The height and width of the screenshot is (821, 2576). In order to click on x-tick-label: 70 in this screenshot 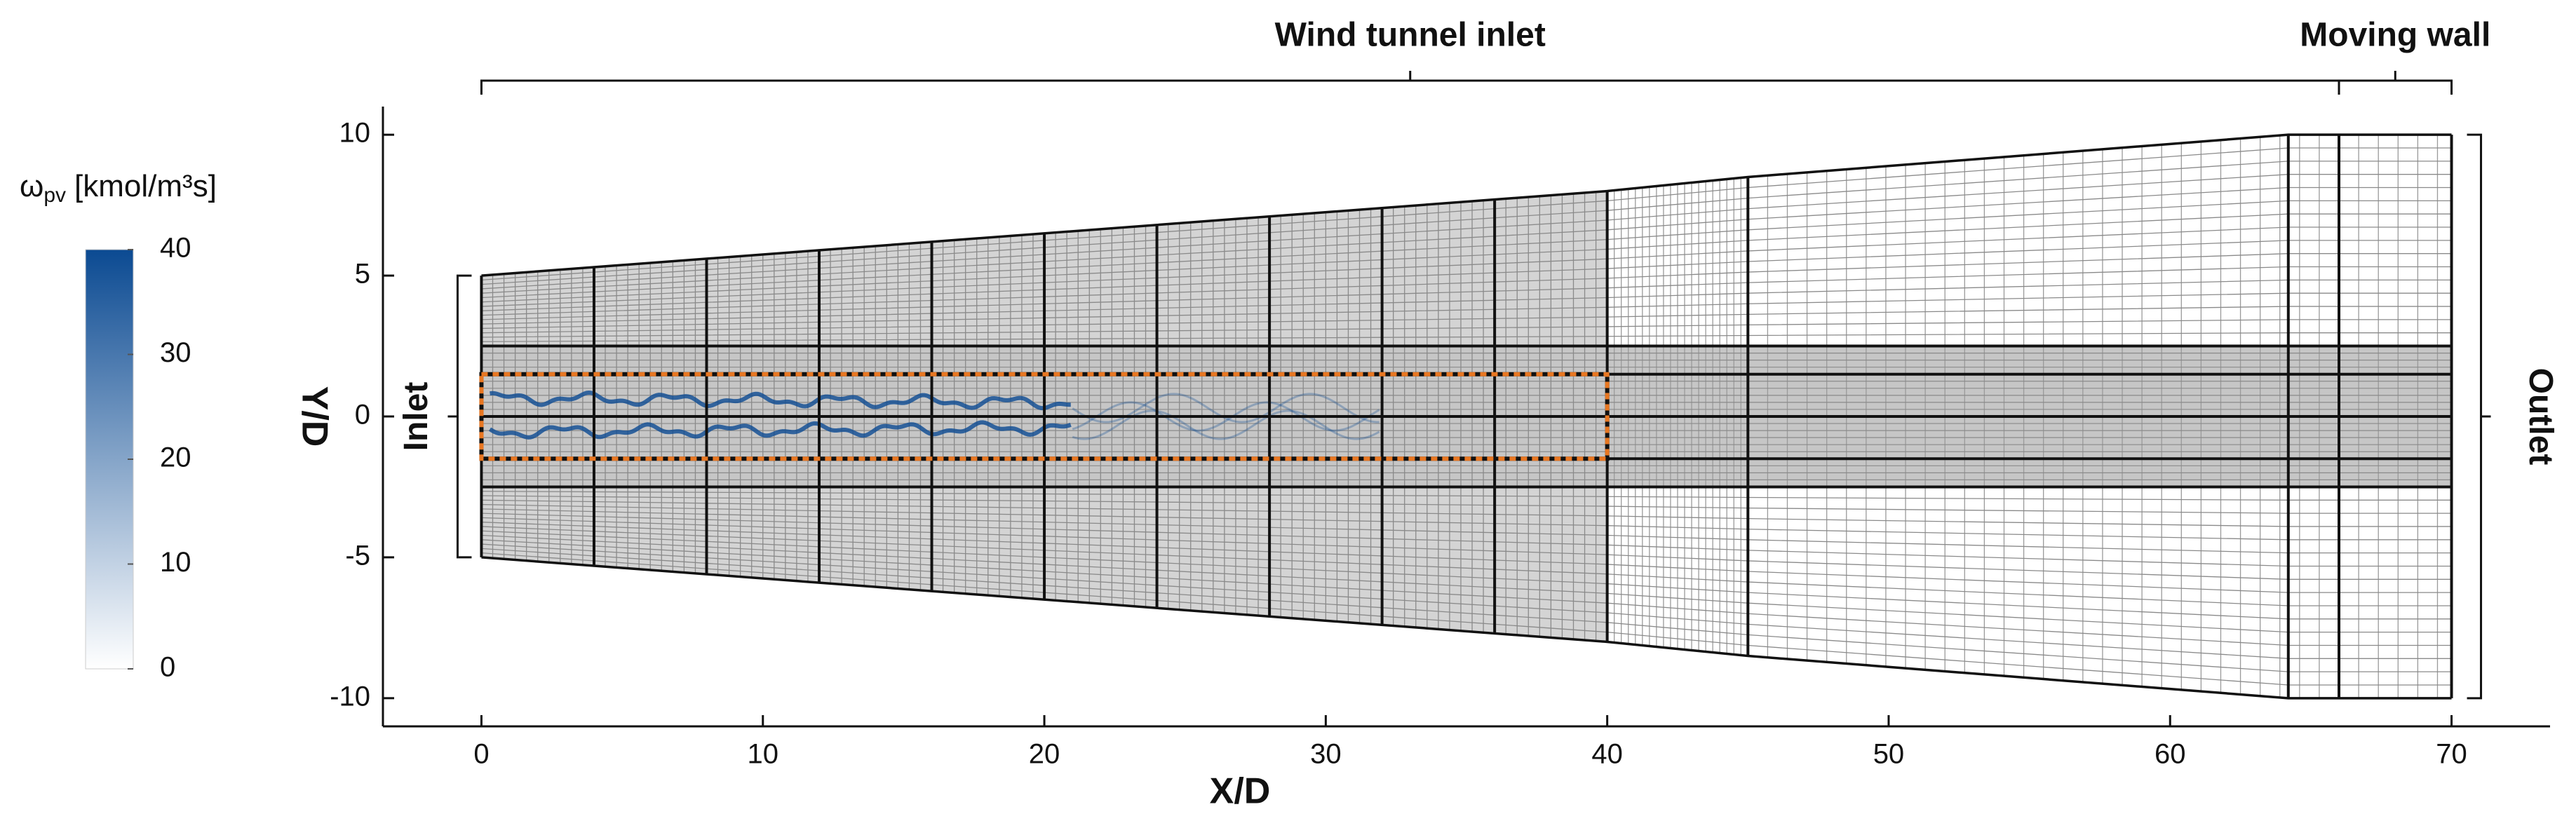, I will do `click(2451, 754)`.